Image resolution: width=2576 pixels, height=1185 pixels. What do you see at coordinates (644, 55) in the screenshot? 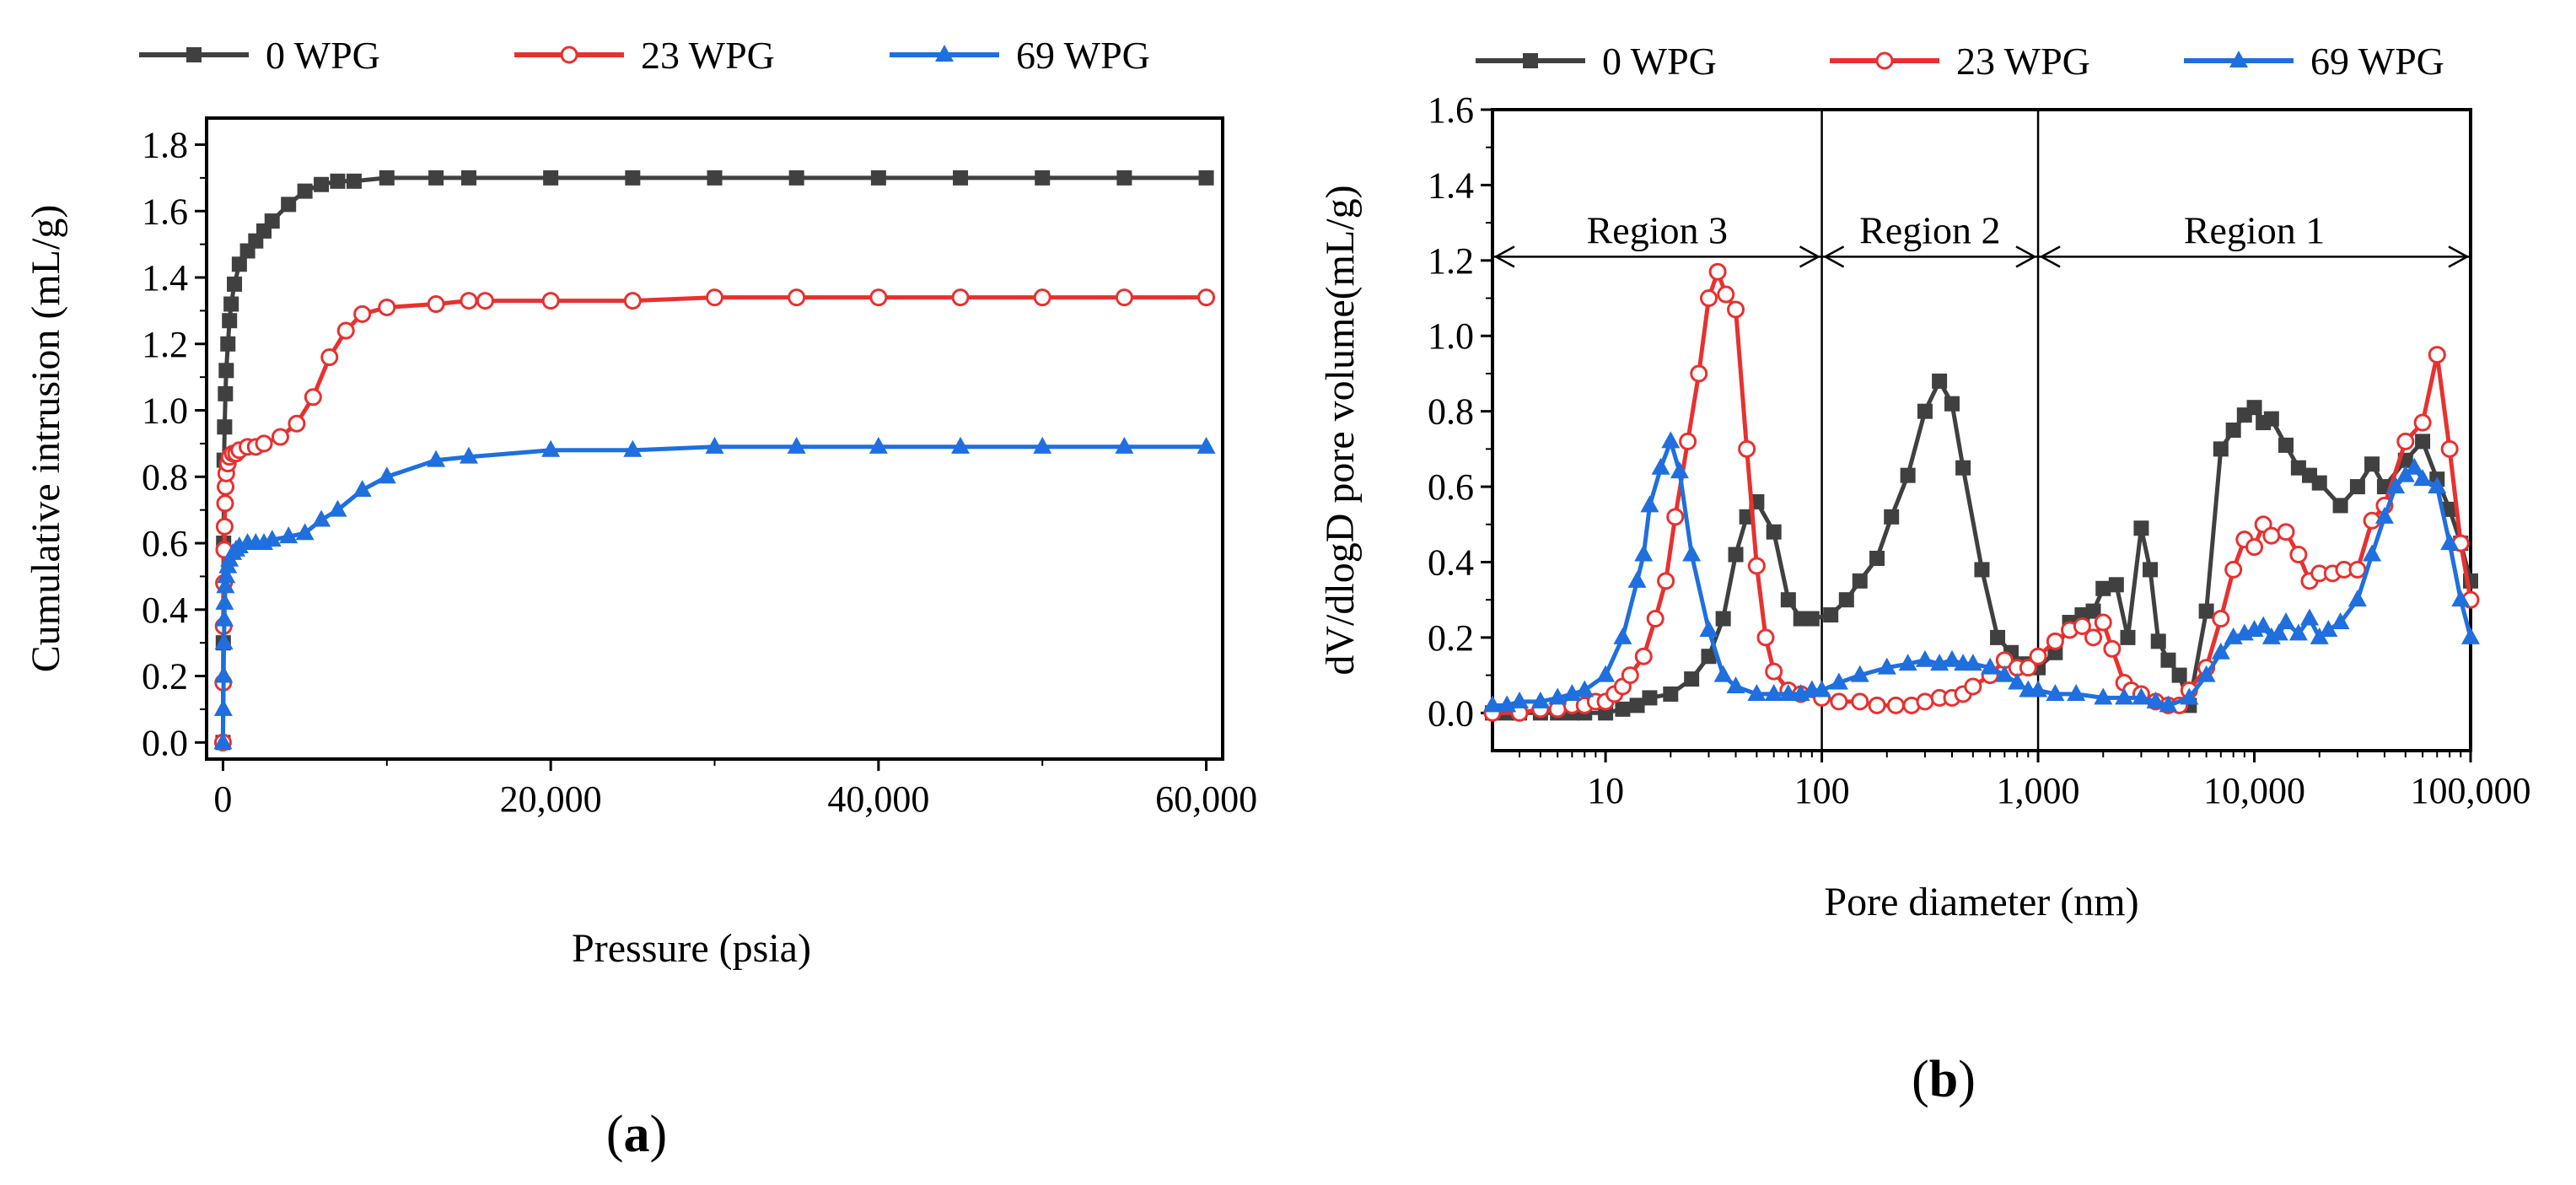
I see `panel-a-legend: 0 WPG 23 WPG 69 WPG` at bounding box center [644, 55].